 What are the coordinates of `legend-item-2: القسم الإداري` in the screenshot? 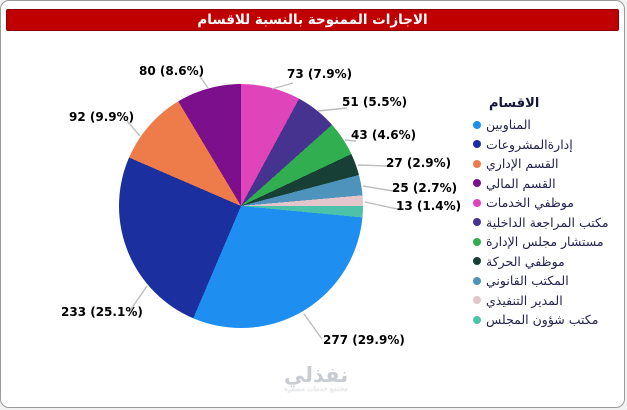 It's located at (545, 164).